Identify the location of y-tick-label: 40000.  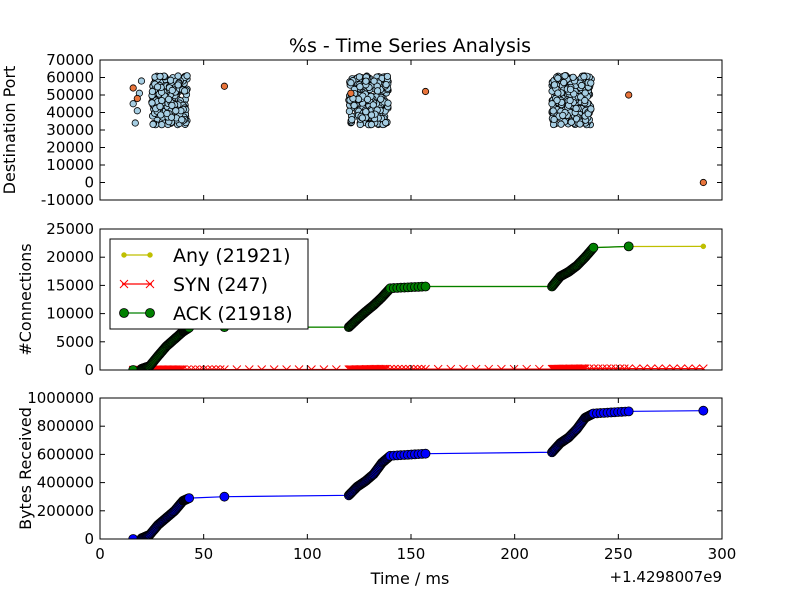
(70, 113).